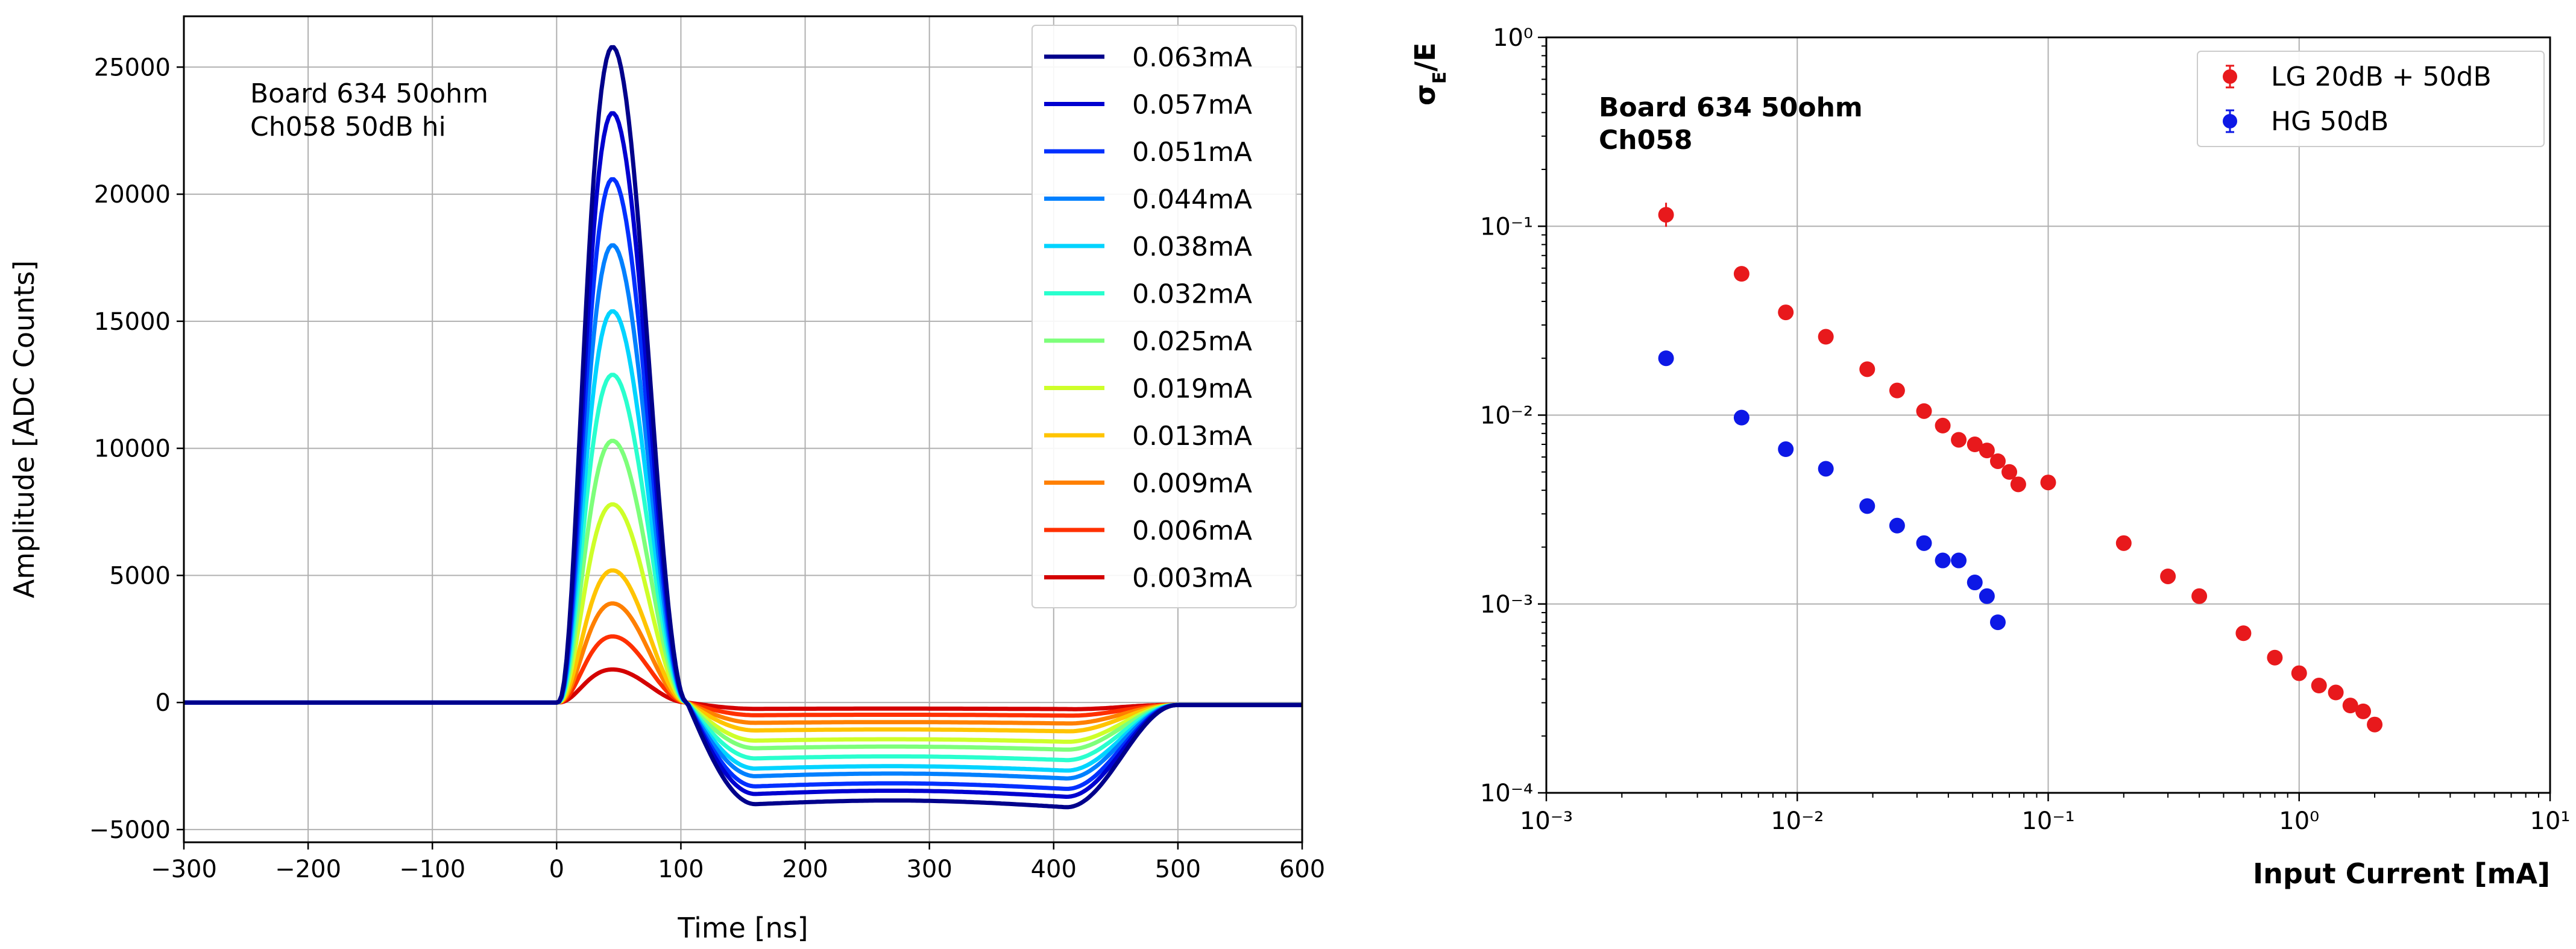 The image size is (2576, 949). Describe the element at coordinates (1192, 578) in the screenshot. I see `legend-label-0.003mA: 0.003mA` at that location.